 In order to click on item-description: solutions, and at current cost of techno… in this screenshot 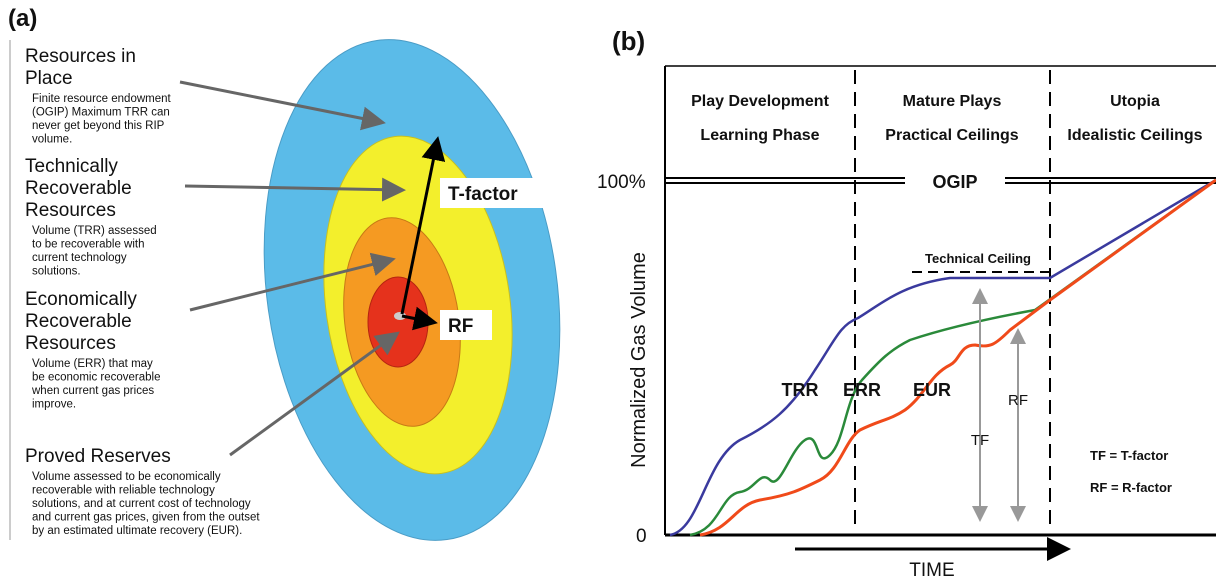, I will do `click(141, 504)`.